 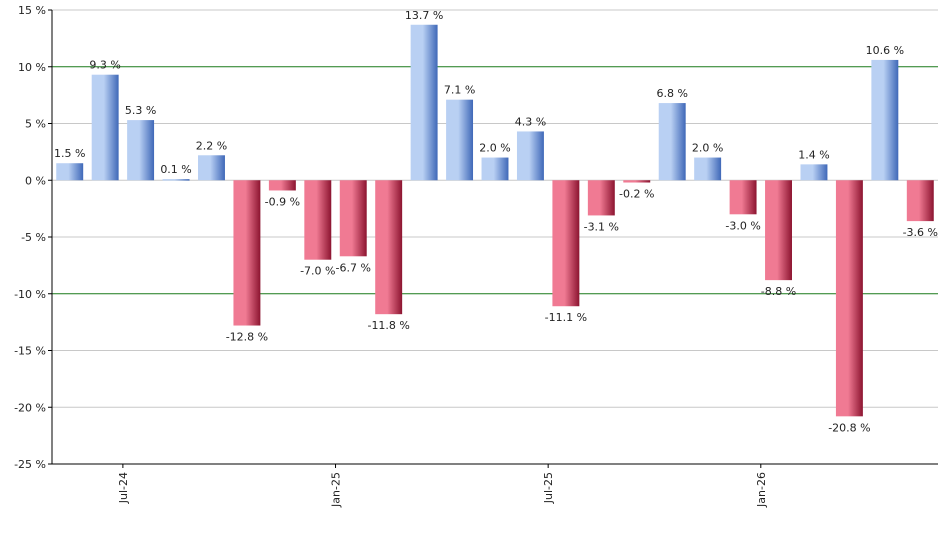 I want to click on data-label: -0.2 %, so click(x=636, y=194).